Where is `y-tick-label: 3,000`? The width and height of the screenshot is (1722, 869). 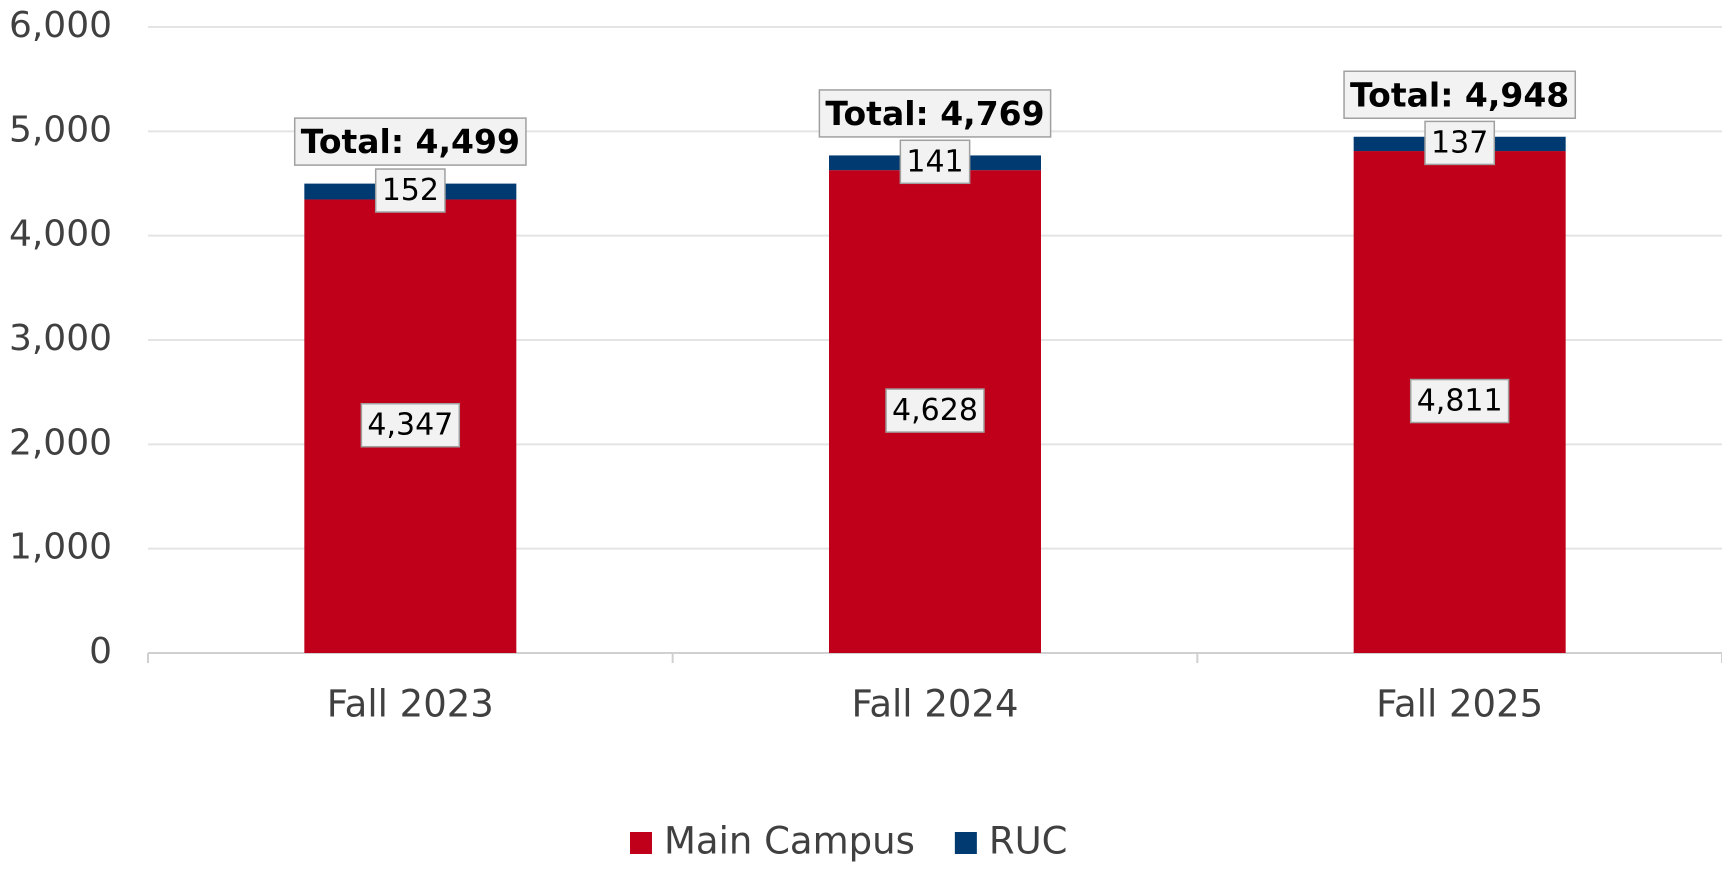 y-tick-label: 3,000 is located at coordinates (60, 338).